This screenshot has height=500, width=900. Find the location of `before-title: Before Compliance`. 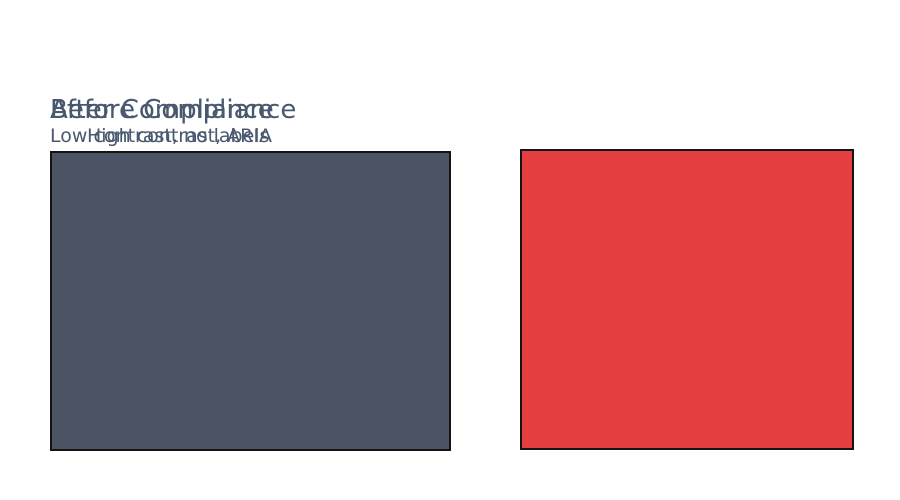

before-title: Before Compliance is located at coordinates (173, 110).